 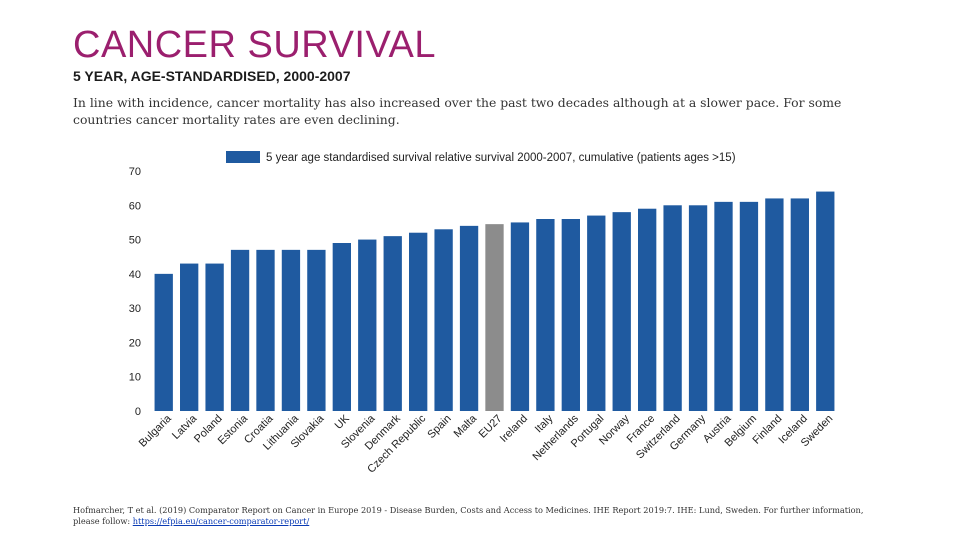 What do you see at coordinates (135, 343) in the screenshot?
I see `y-tick-label: 20` at bounding box center [135, 343].